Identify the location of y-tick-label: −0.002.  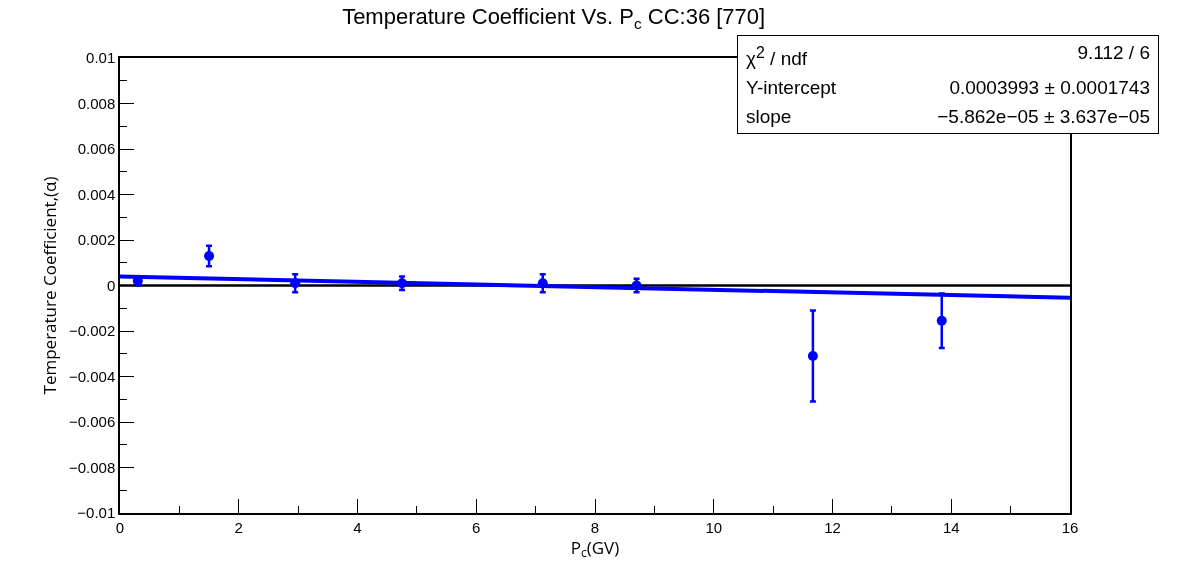
(92, 331).